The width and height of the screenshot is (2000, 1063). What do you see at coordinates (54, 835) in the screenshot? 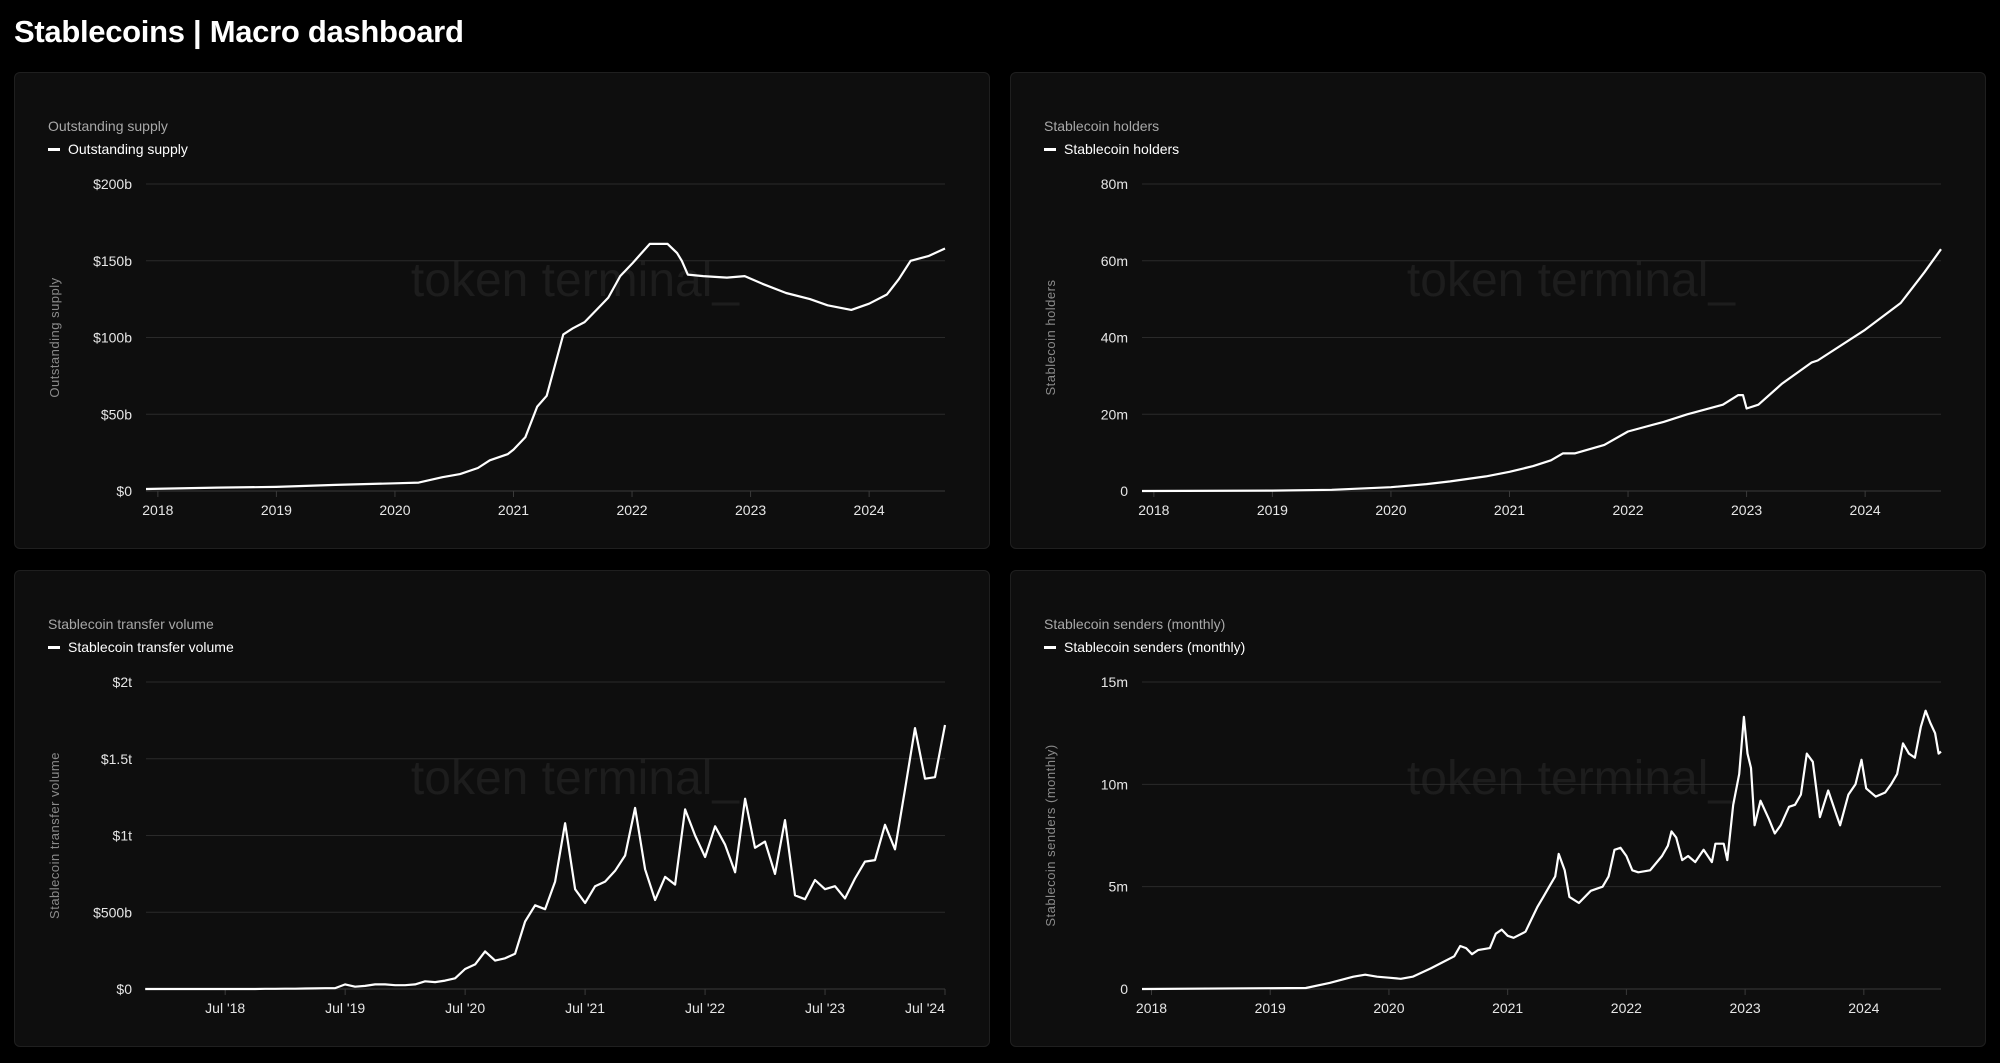
I see `y-axis-label: Stablecoin transfer volume` at bounding box center [54, 835].